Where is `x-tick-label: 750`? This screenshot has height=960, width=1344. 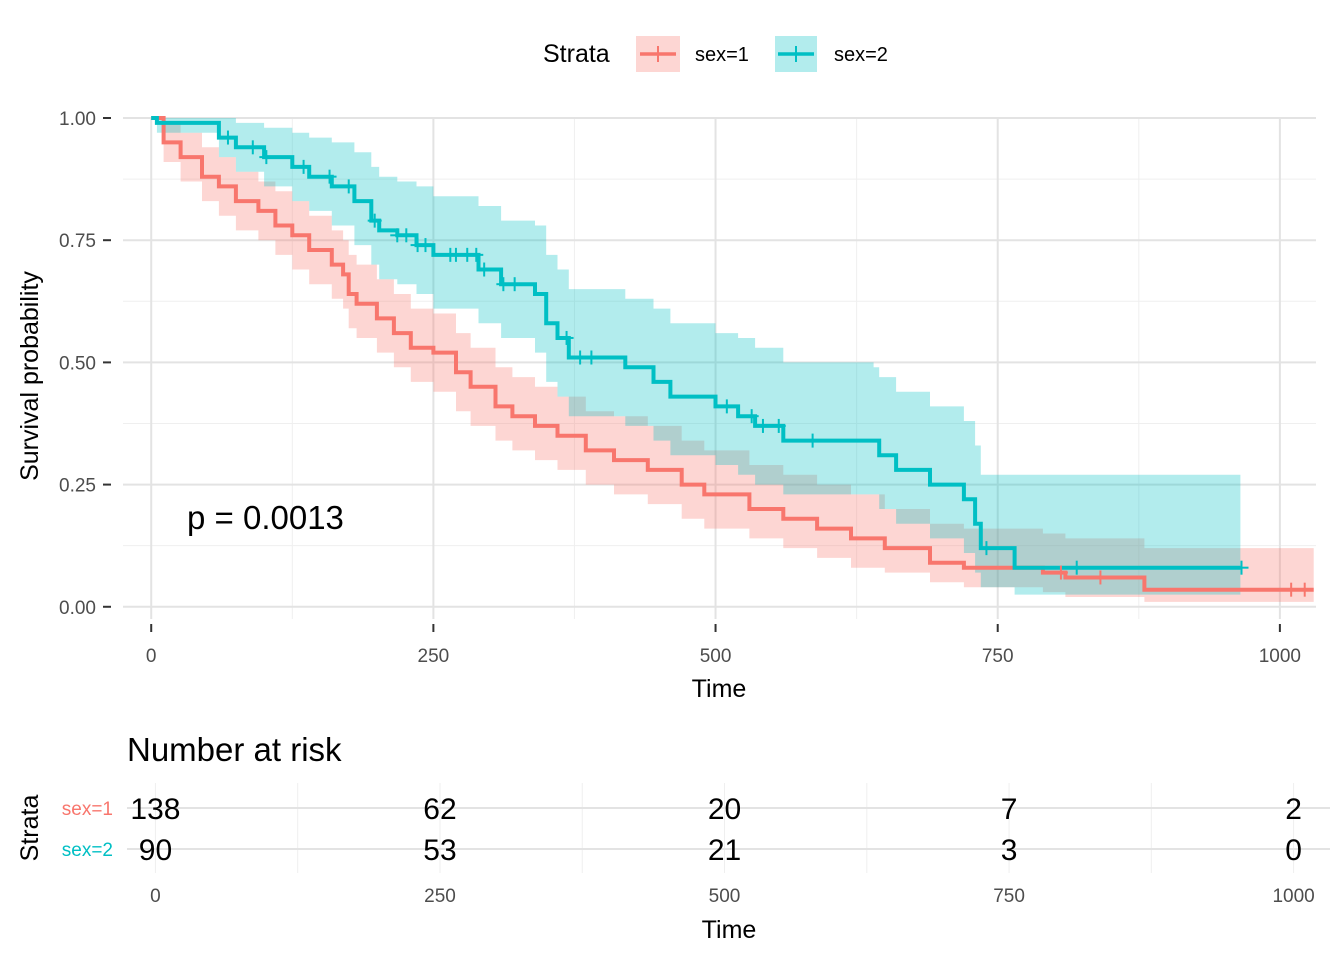
x-tick-label: 750 is located at coordinates (998, 656).